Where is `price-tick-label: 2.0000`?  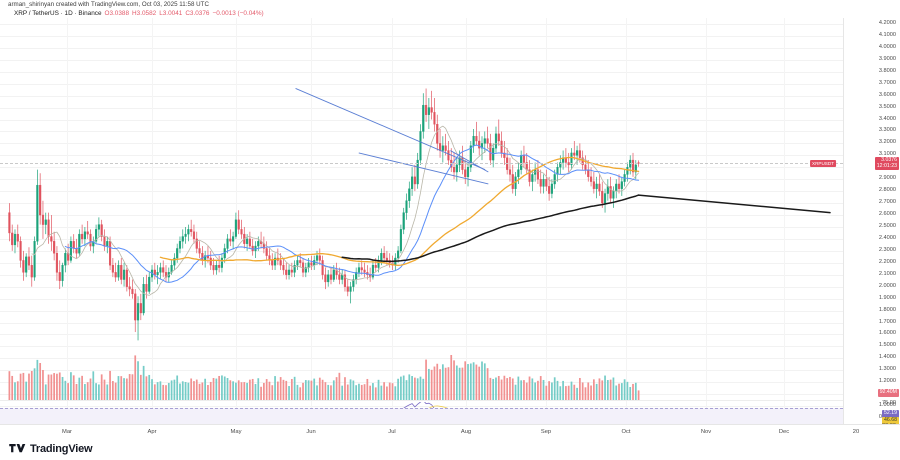 price-tick-label: 2.0000 is located at coordinates (887, 285).